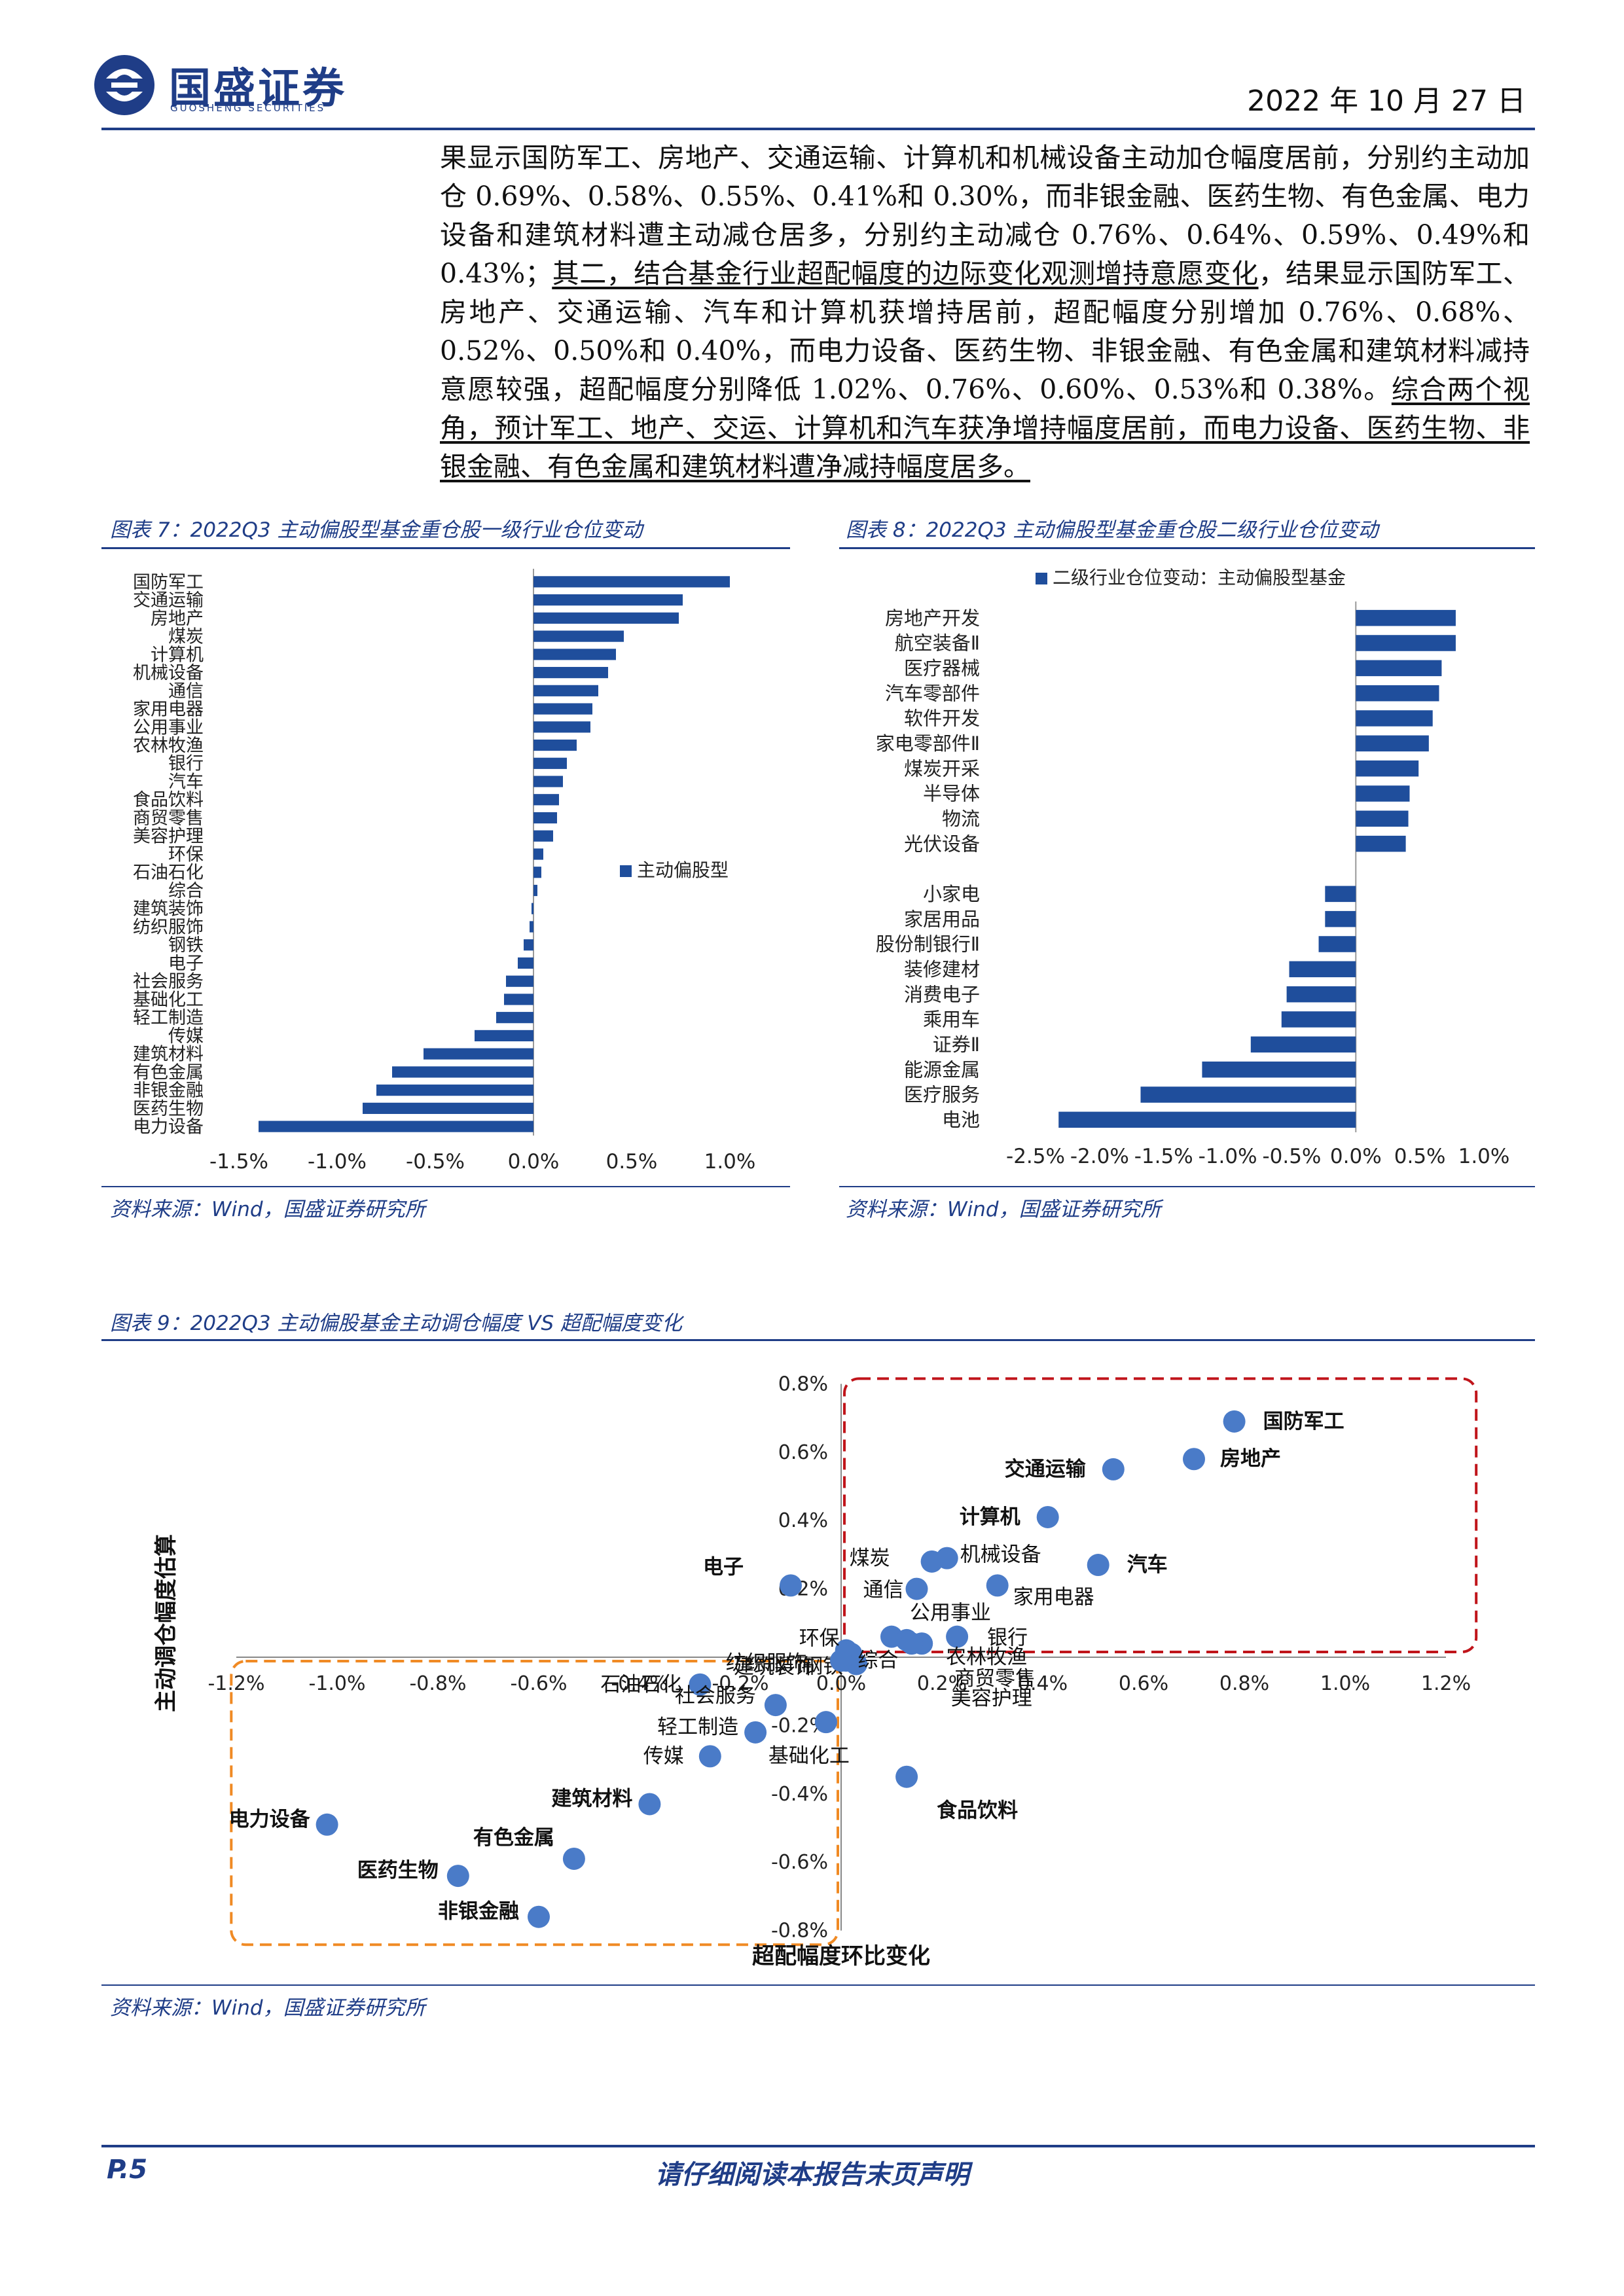 The width and height of the screenshot is (1624, 2296). What do you see at coordinates (238, 1162) in the screenshot?
I see `x-tick-label: -1.5%` at bounding box center [238, 1162].